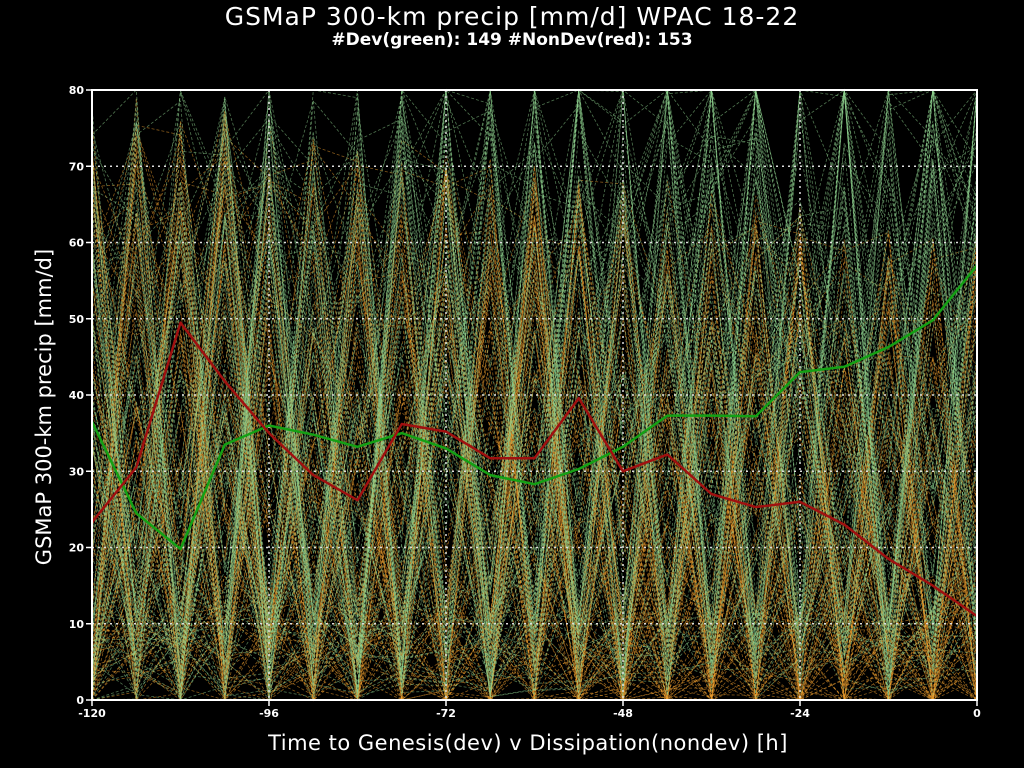 The width and height of the screenshot is (1024, 768). What do you see at coordinates (512, 16) in the screenshot?
I see `chart-title: GSMaP 300-km precip [mm/d] WPAC 18-22` at bounding box center [512, 16].